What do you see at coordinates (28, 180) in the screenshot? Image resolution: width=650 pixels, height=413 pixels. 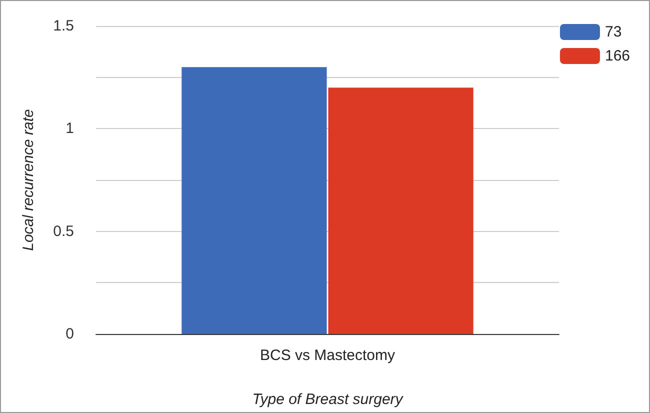 I see `y-axis-title: Local recurrence rate` at bounding box center [28, 180].